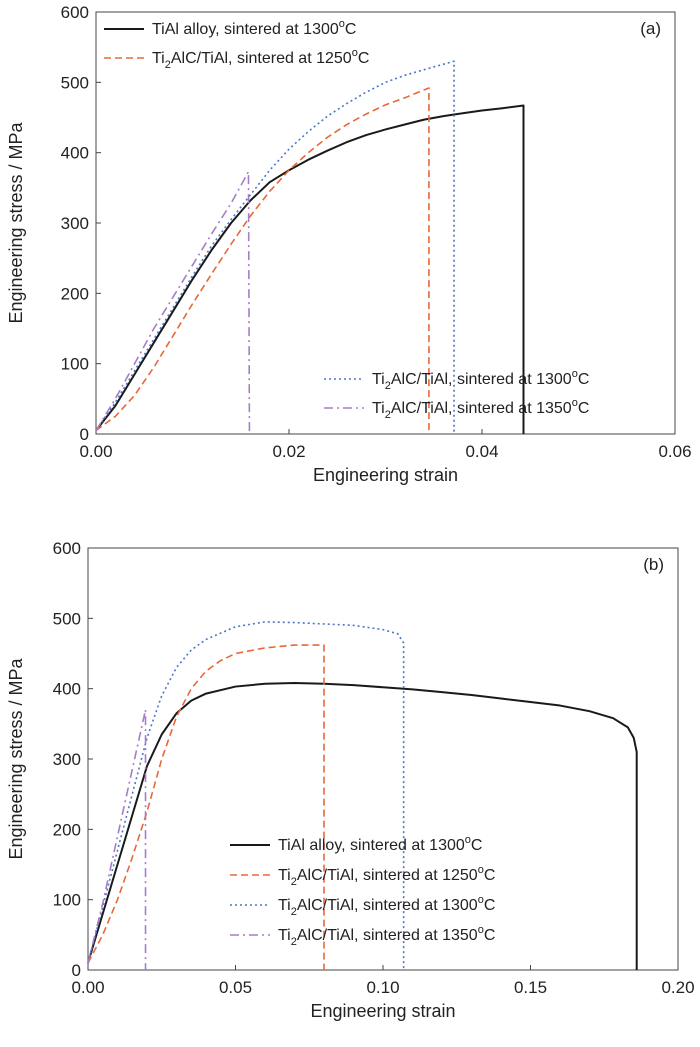 This screenshot has height=1047, width=700. Describe the element at coordinates (288, 451) in the screenshot. I see `x-tick-label: 0.02` at that location.